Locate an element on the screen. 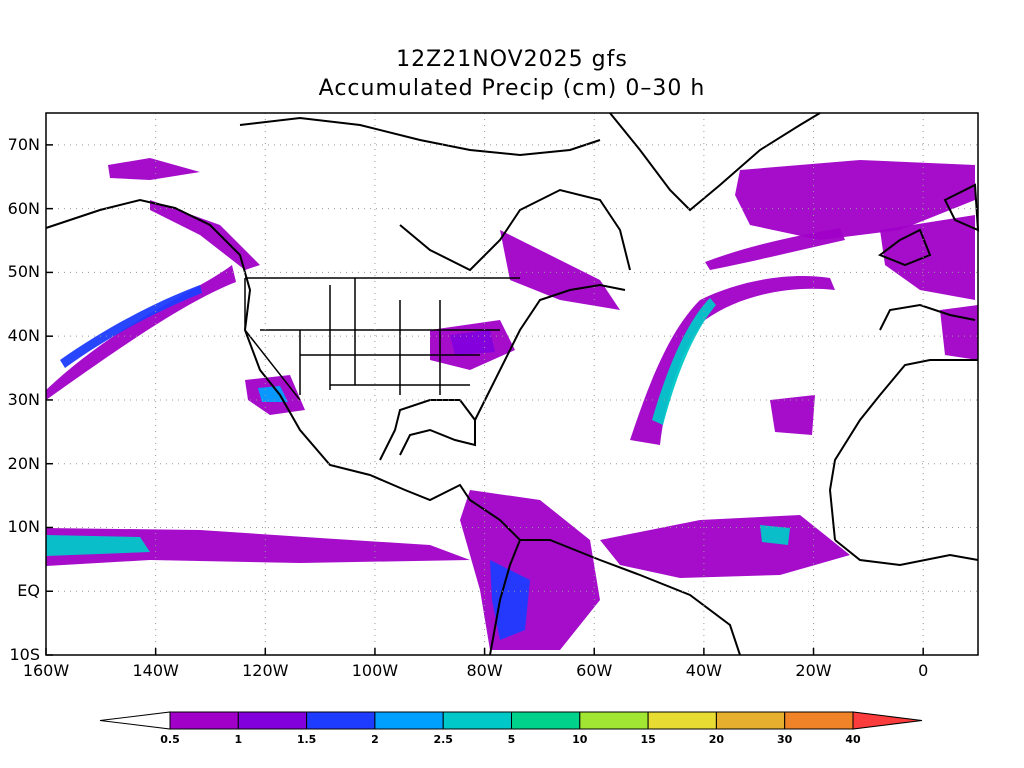 The image size is (1024, 768). colorbar-label: 40 is located at coordinates (853, 739).